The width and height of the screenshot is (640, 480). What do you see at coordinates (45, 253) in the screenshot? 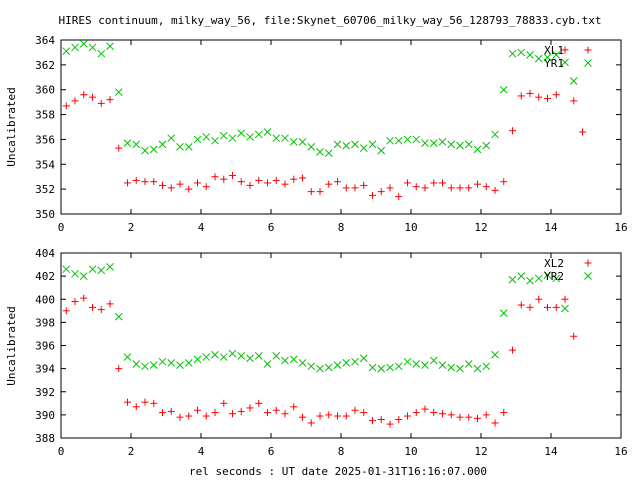
I see `y-tick-label: 404` at bounding box center [45, 253].